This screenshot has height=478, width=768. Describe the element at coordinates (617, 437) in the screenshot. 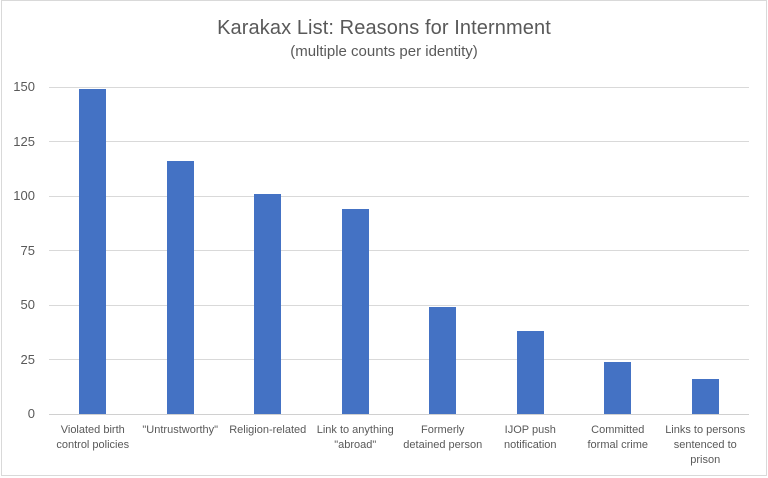

I see `x-tick-label: Committed formal crime` at that location.